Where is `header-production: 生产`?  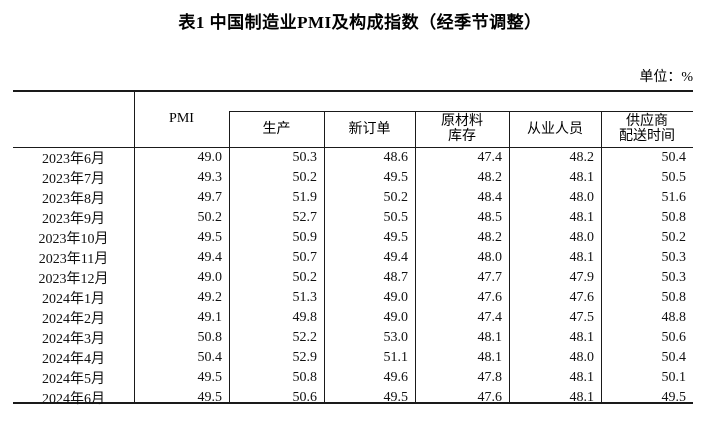 header-production: 生产 is located at coordinates (276, 129).